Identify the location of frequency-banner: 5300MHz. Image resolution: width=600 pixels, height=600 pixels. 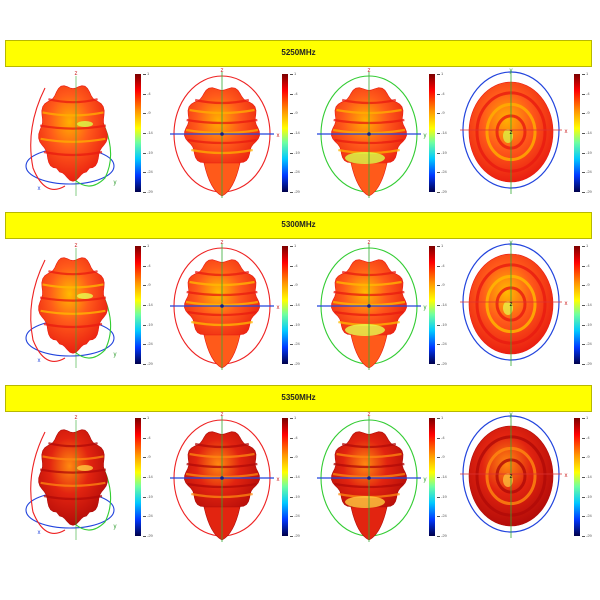
(298, 225).